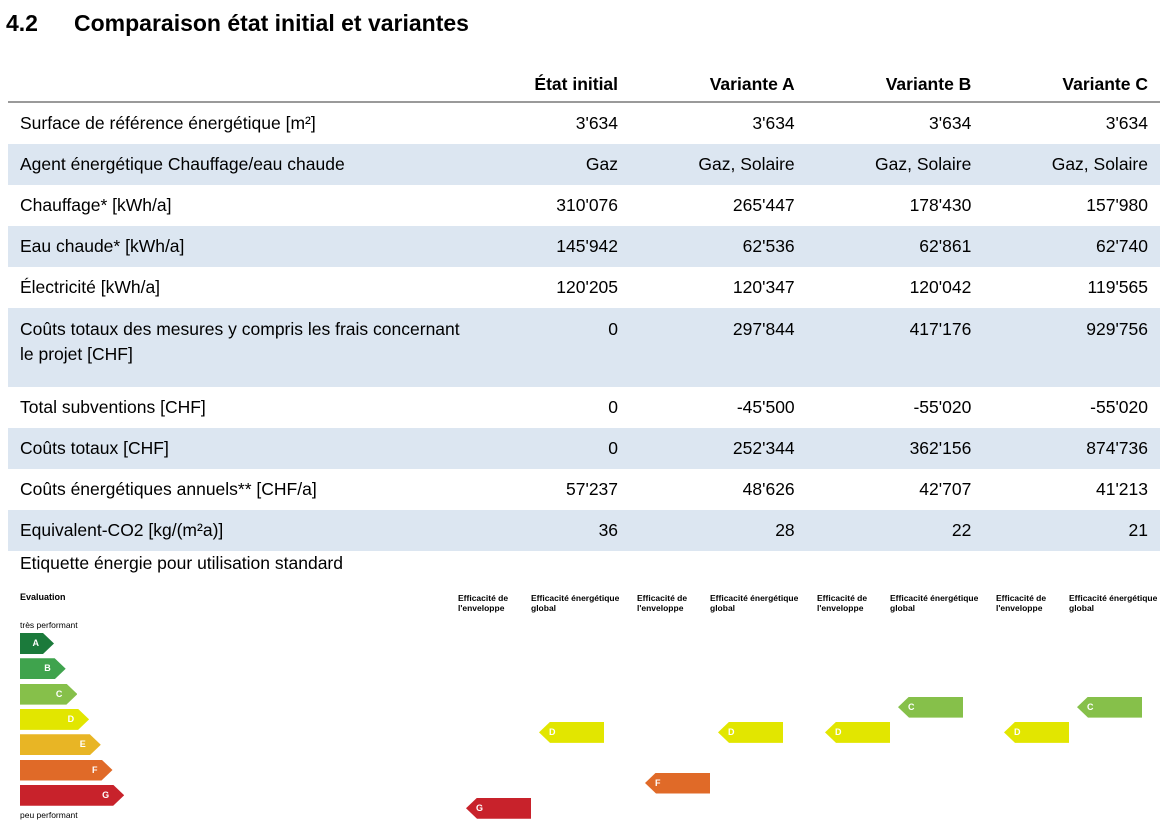  What do you see at coordinates (1071, 347) in the screenshot?
I see `cell-value: 929'756` at bounding box center [1071, 347].